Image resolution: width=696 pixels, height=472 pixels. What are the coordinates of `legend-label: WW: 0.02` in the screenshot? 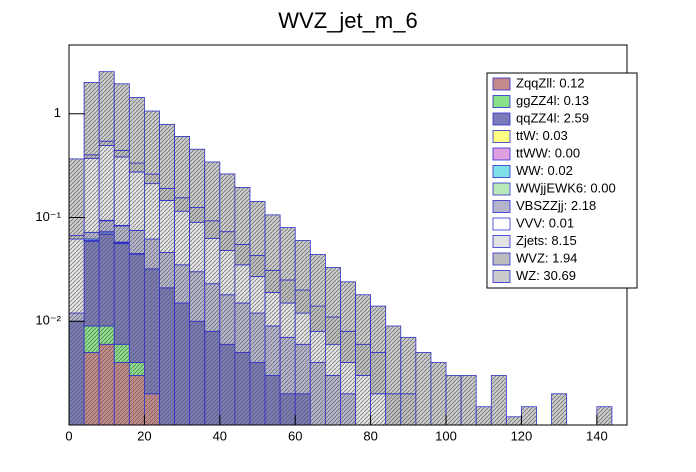 It's located at (544, 170).